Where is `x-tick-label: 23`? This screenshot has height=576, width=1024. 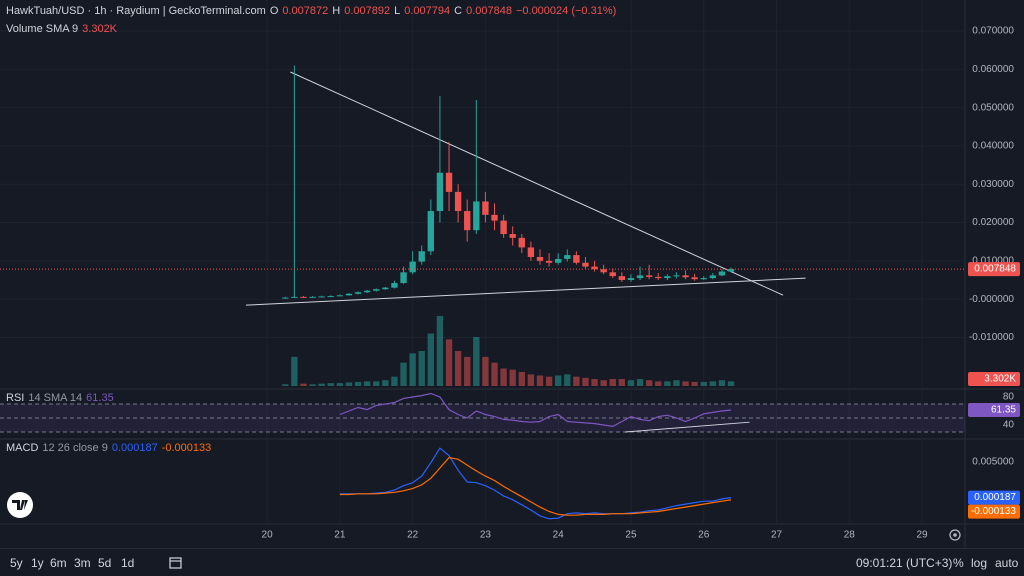 x-tick-label: 23 is located at coordinates (486, 535).